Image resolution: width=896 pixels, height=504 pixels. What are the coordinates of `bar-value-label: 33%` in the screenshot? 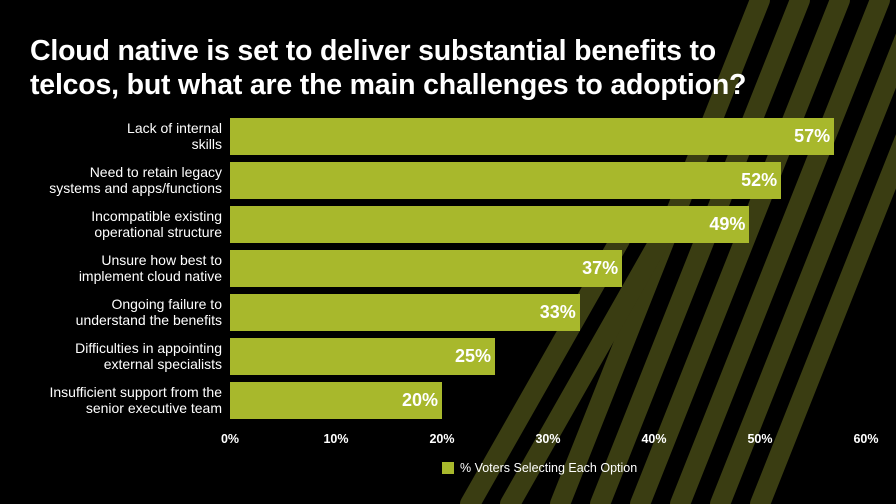 It's located at (557, 312).